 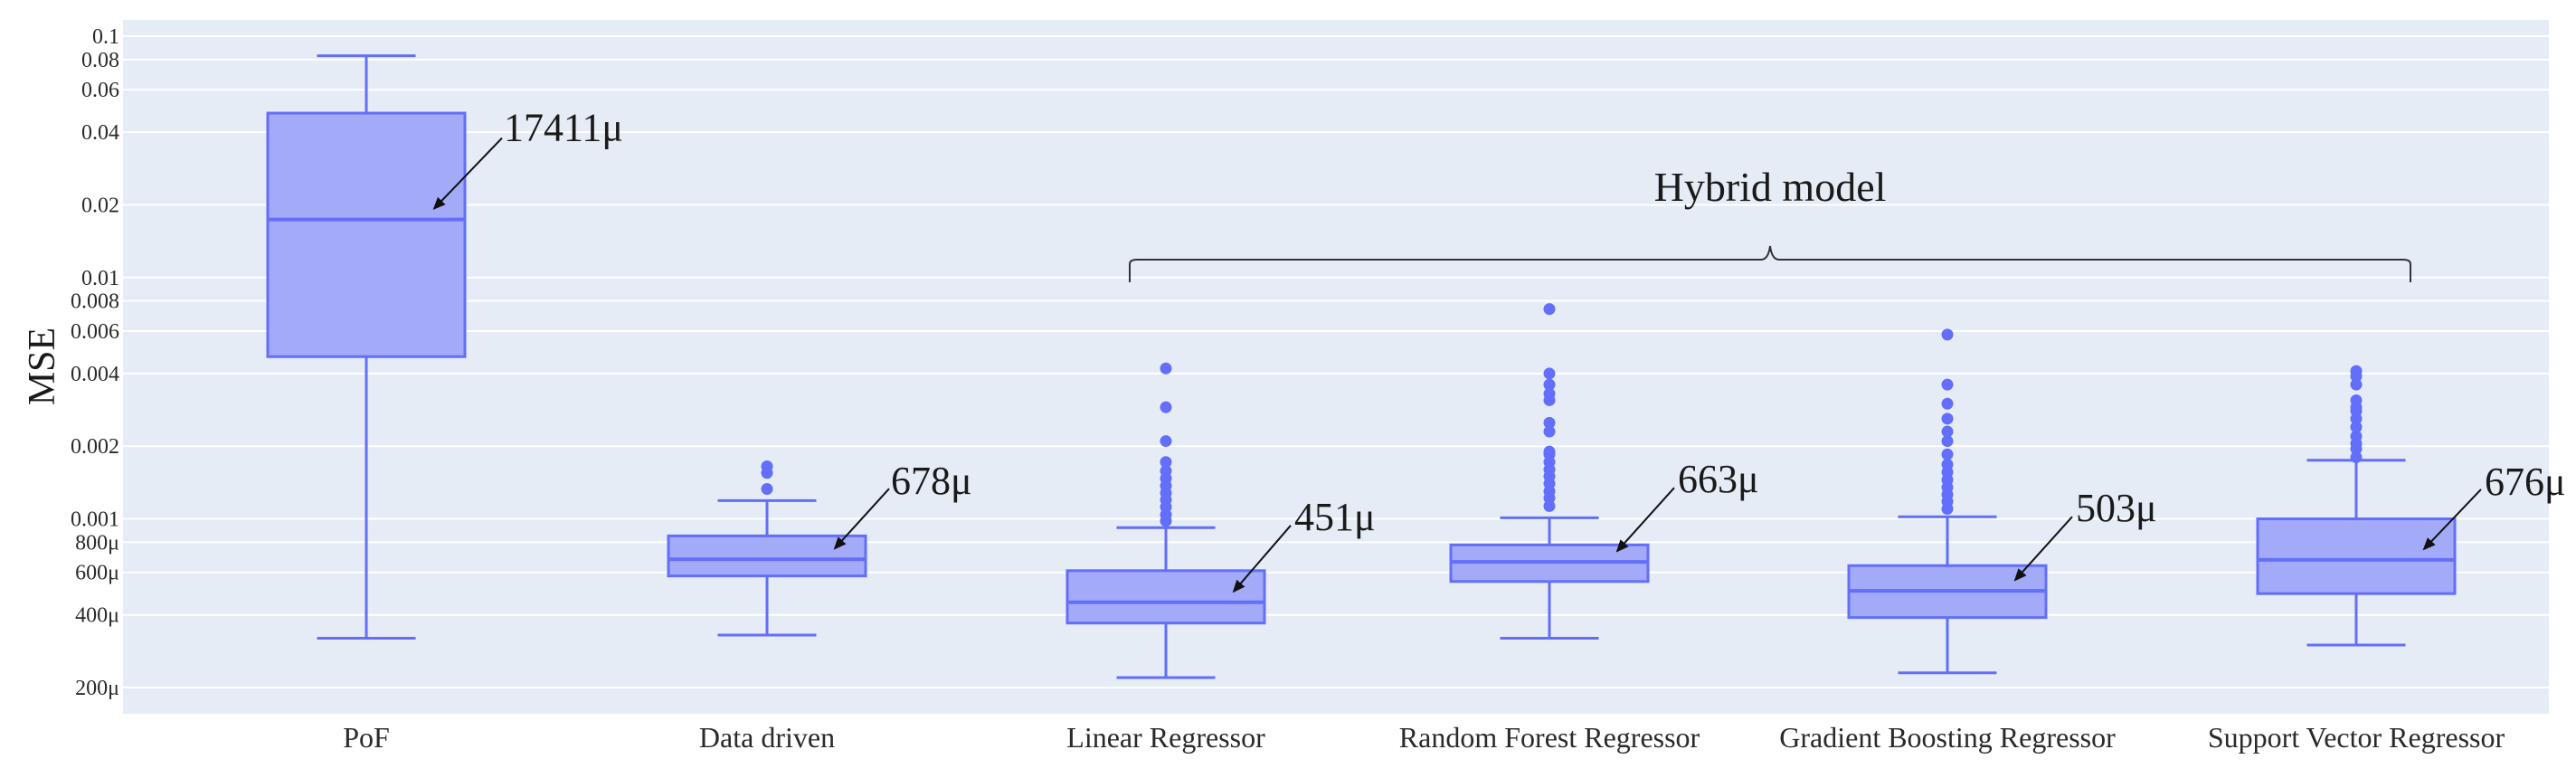 I want to click on y-tick-label: 0.02, so click(x=100, y=205).